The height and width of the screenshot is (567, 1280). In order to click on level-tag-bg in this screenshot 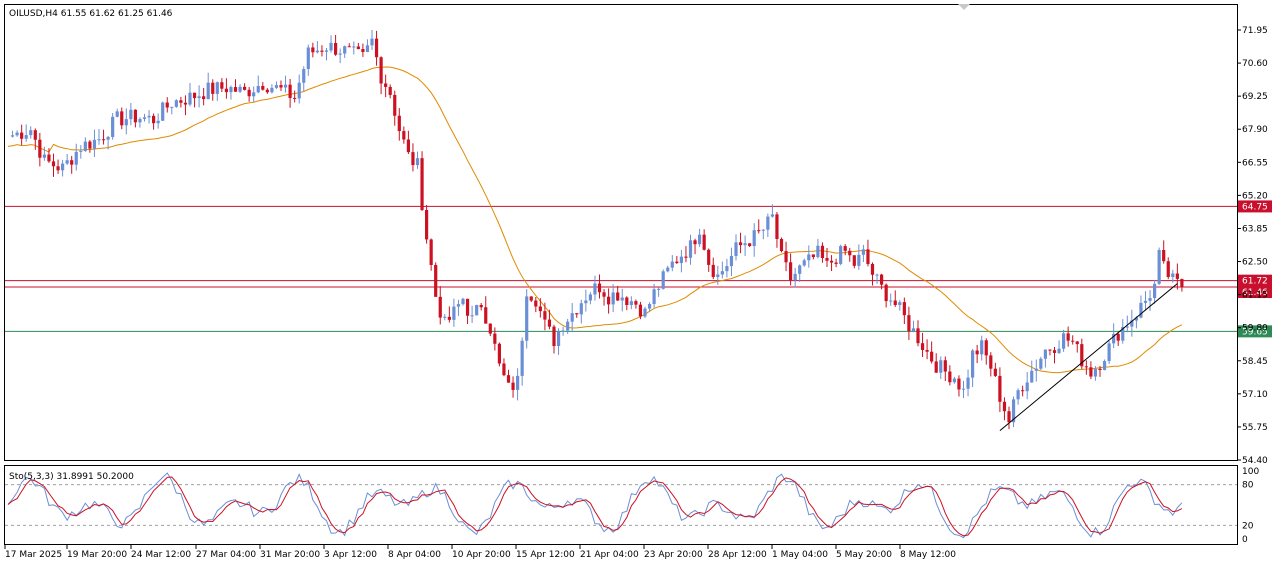, I will do `click(1255, 331)`.